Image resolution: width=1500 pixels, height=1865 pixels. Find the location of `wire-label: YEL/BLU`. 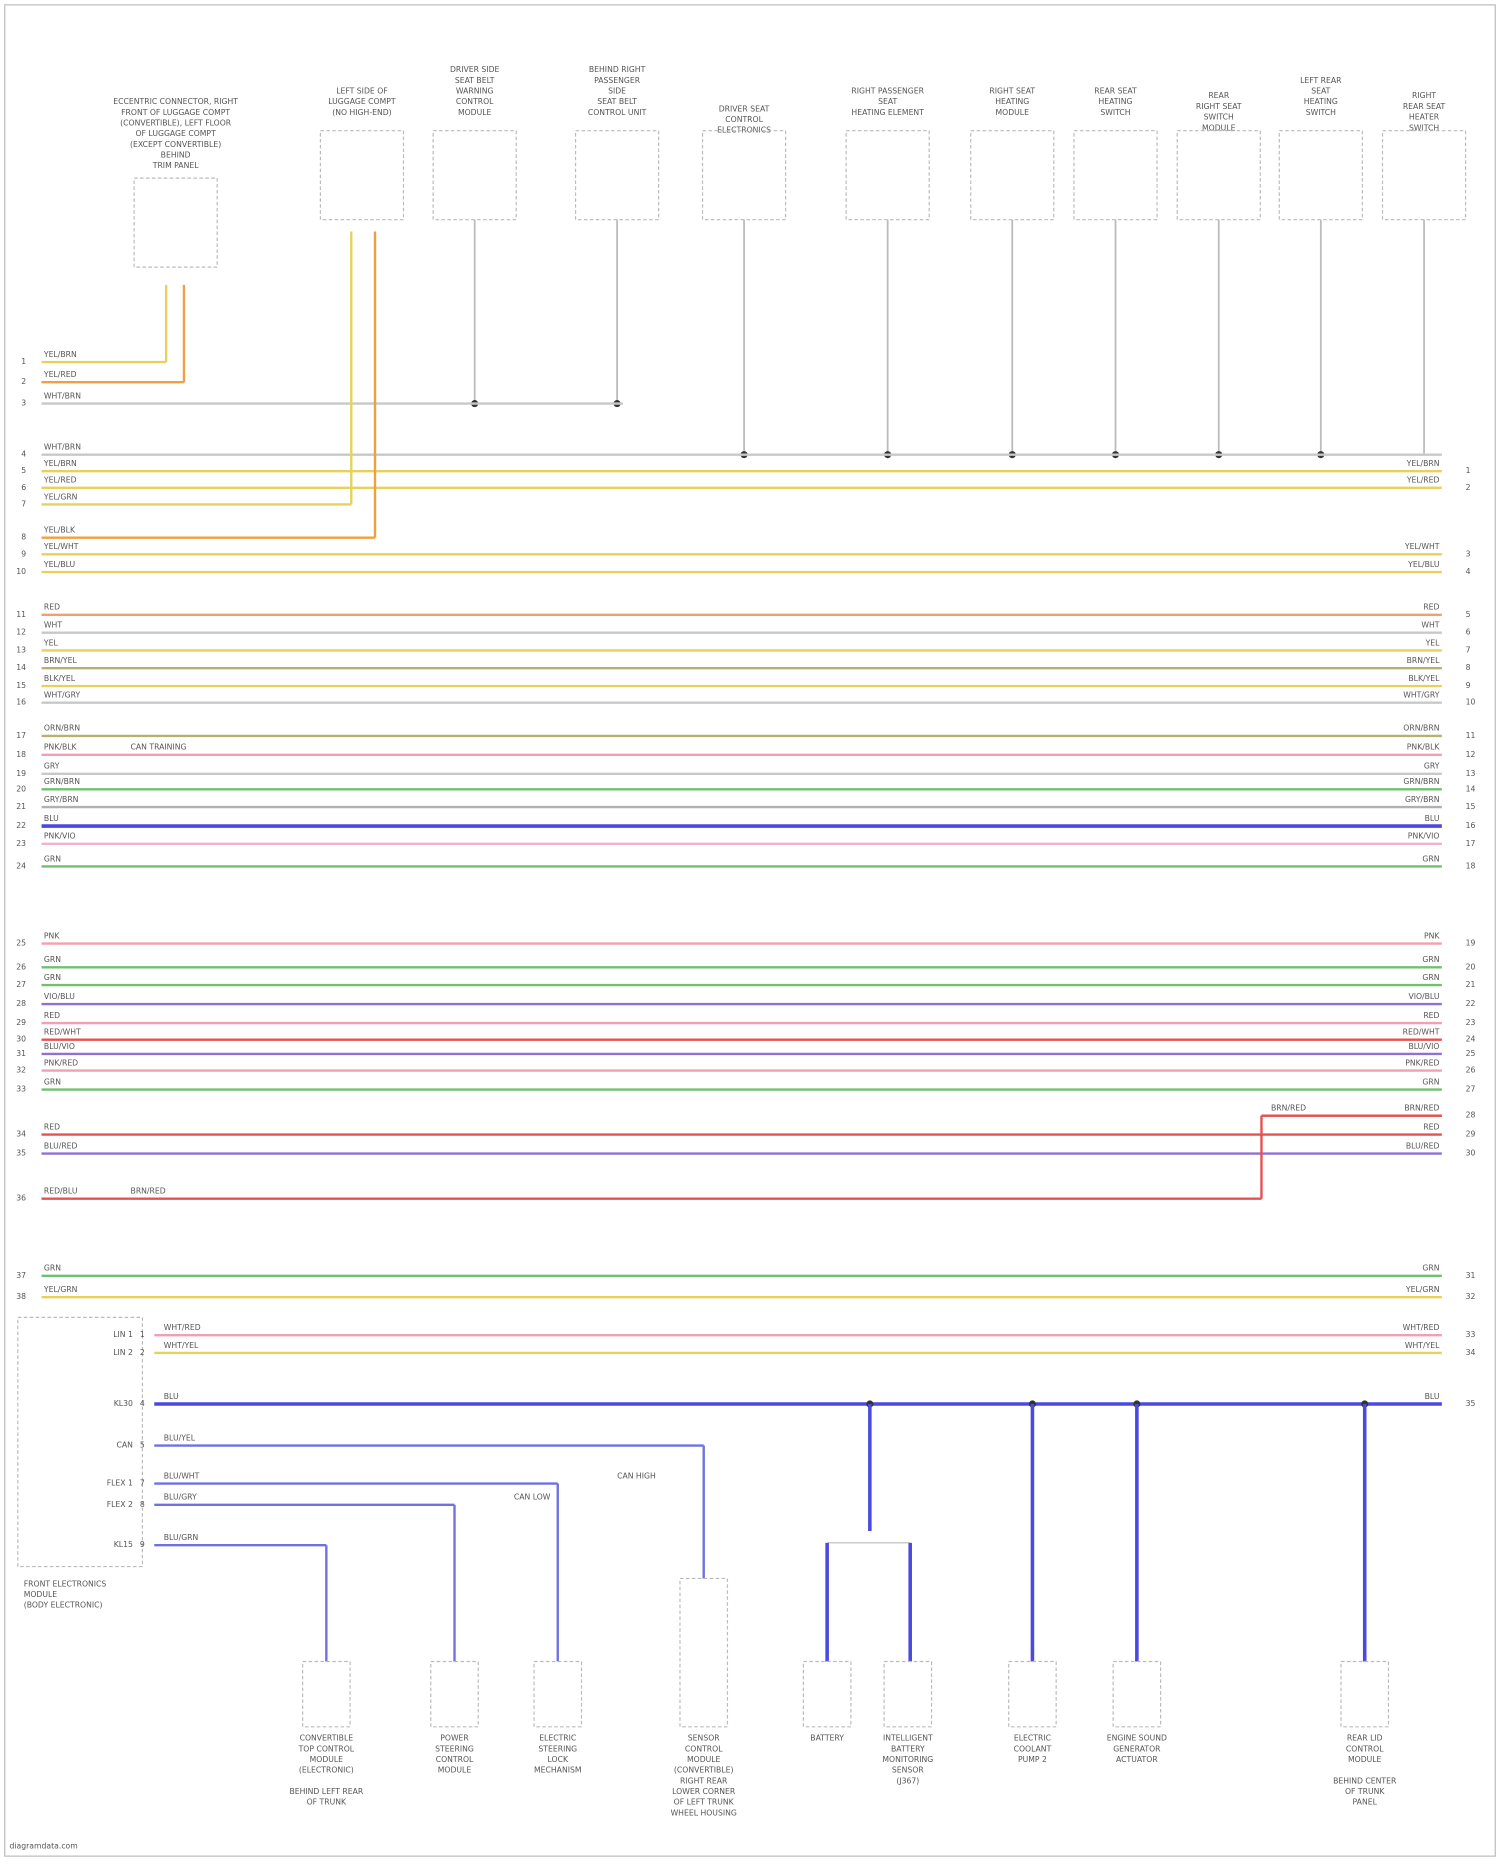

wire-label: YEL/BLU is located at coordinates (59, 564).